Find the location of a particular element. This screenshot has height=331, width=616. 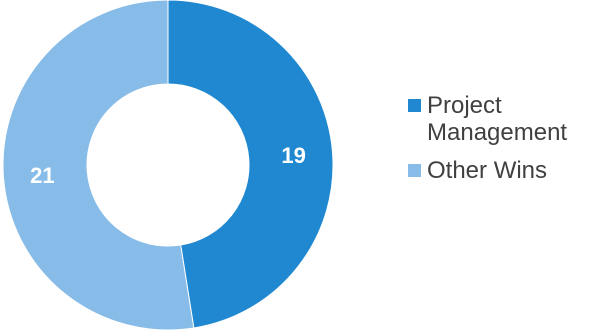

legend-item-project-management: Project Management is located at coordinates (512, 119).